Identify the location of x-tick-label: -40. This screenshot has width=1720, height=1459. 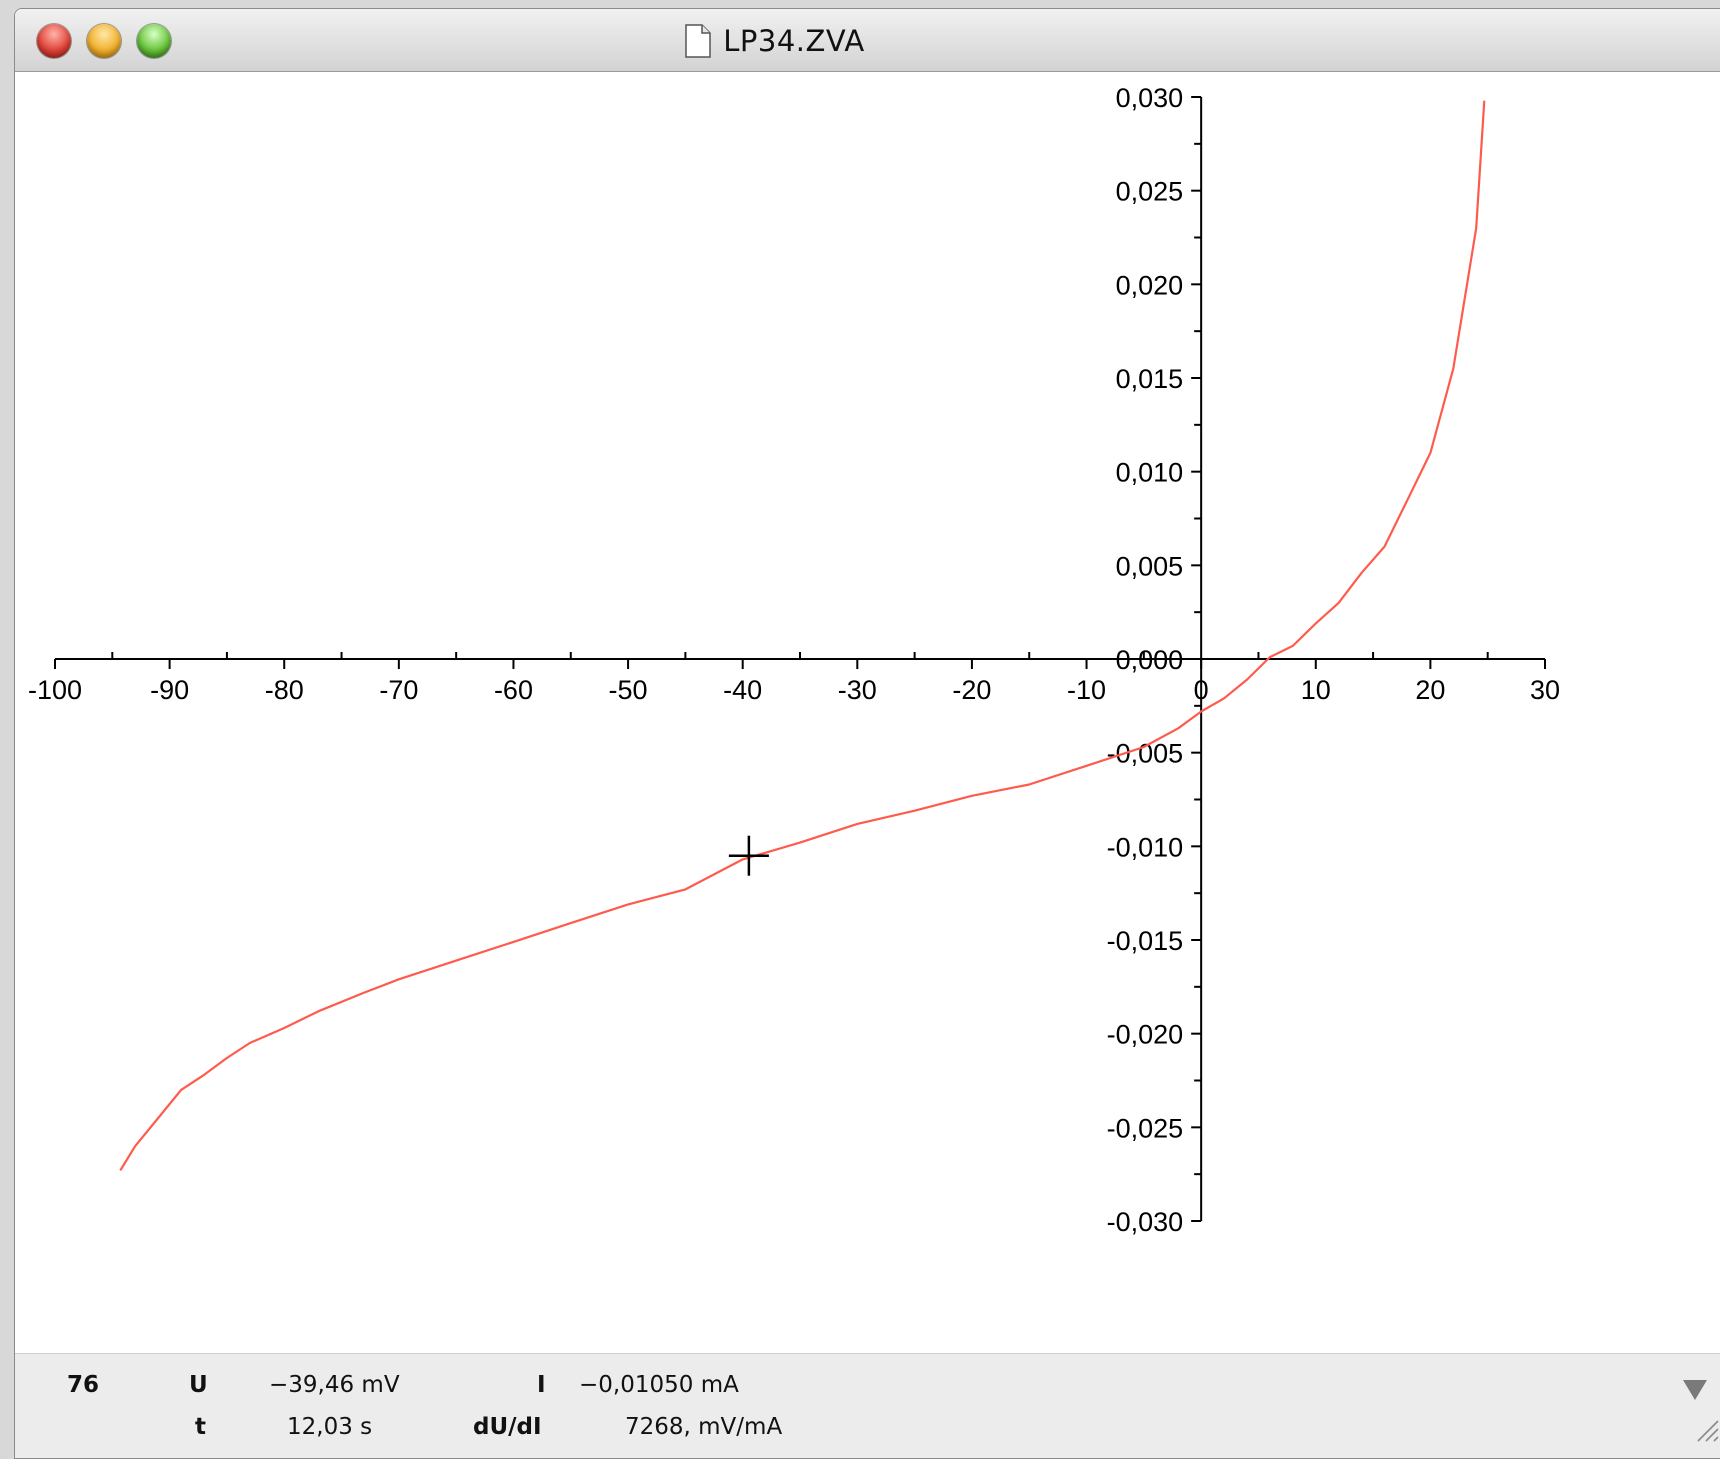
(742, 690).